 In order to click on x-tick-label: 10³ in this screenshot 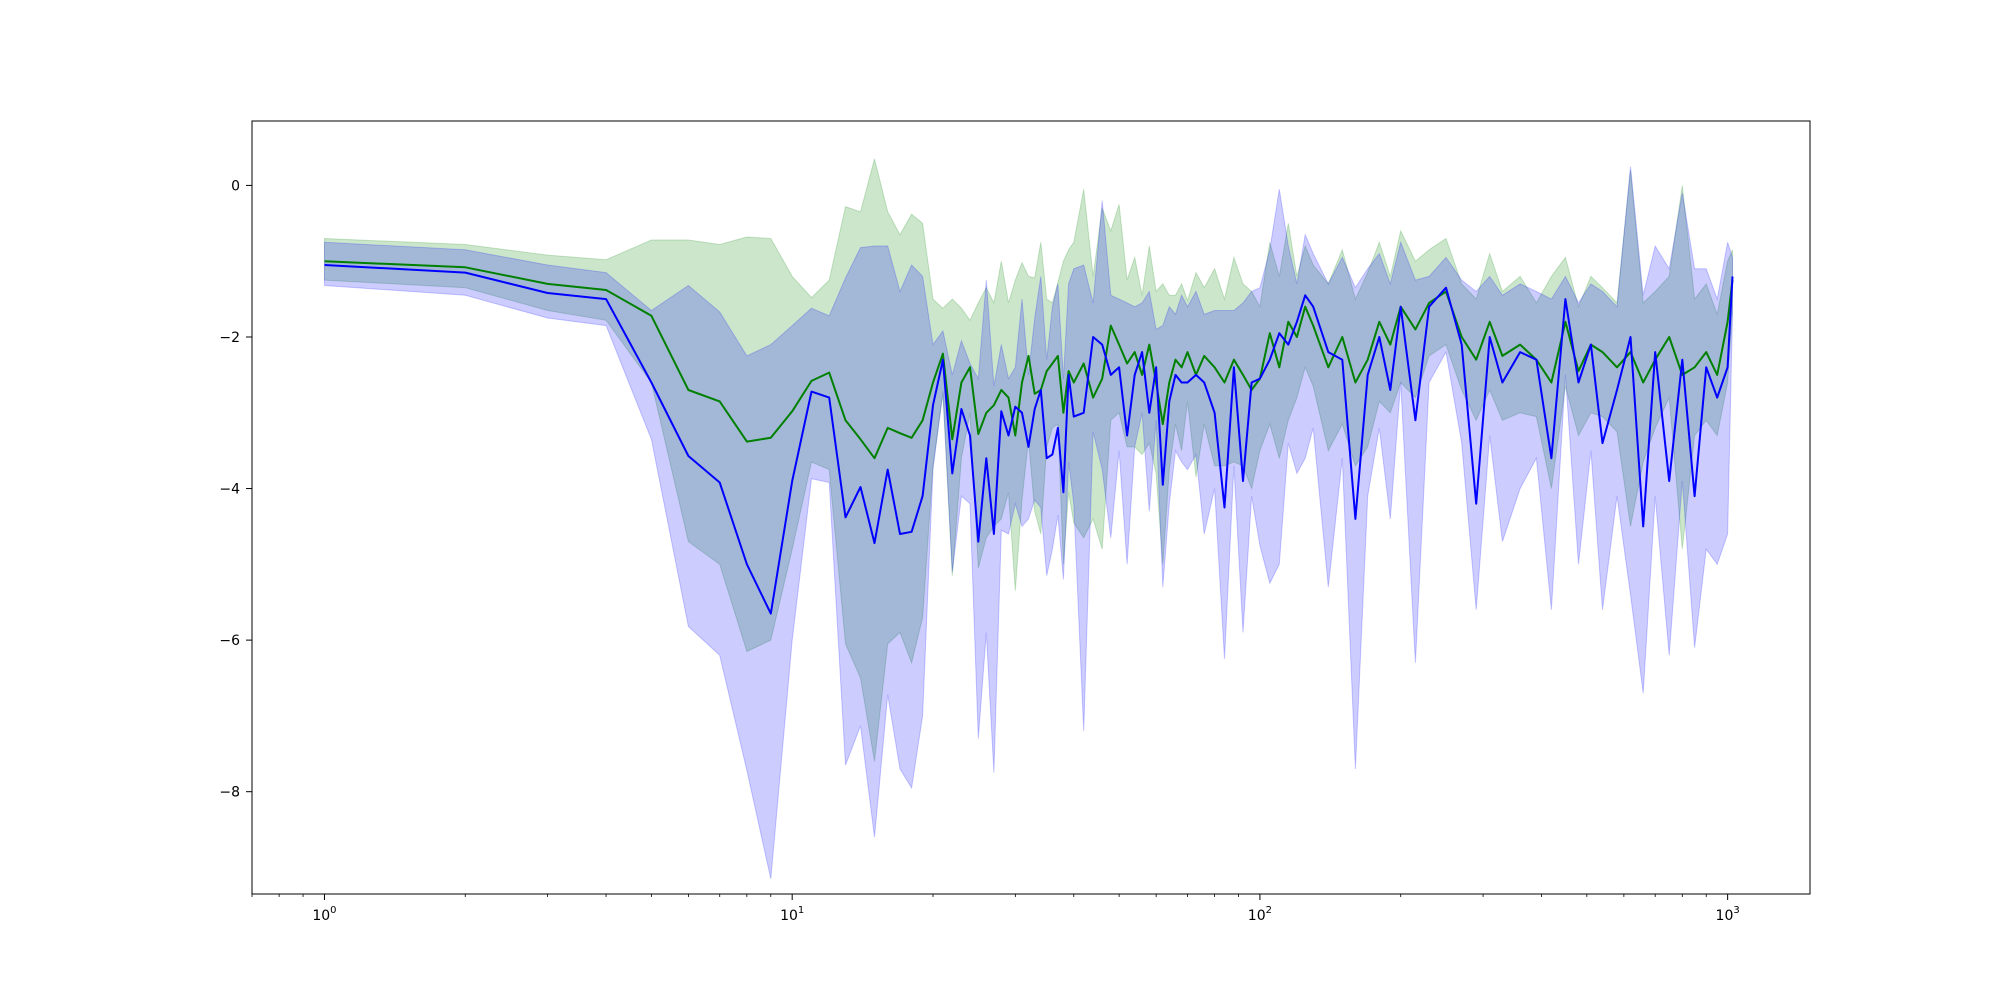, I will do `click(1728, 914)`.